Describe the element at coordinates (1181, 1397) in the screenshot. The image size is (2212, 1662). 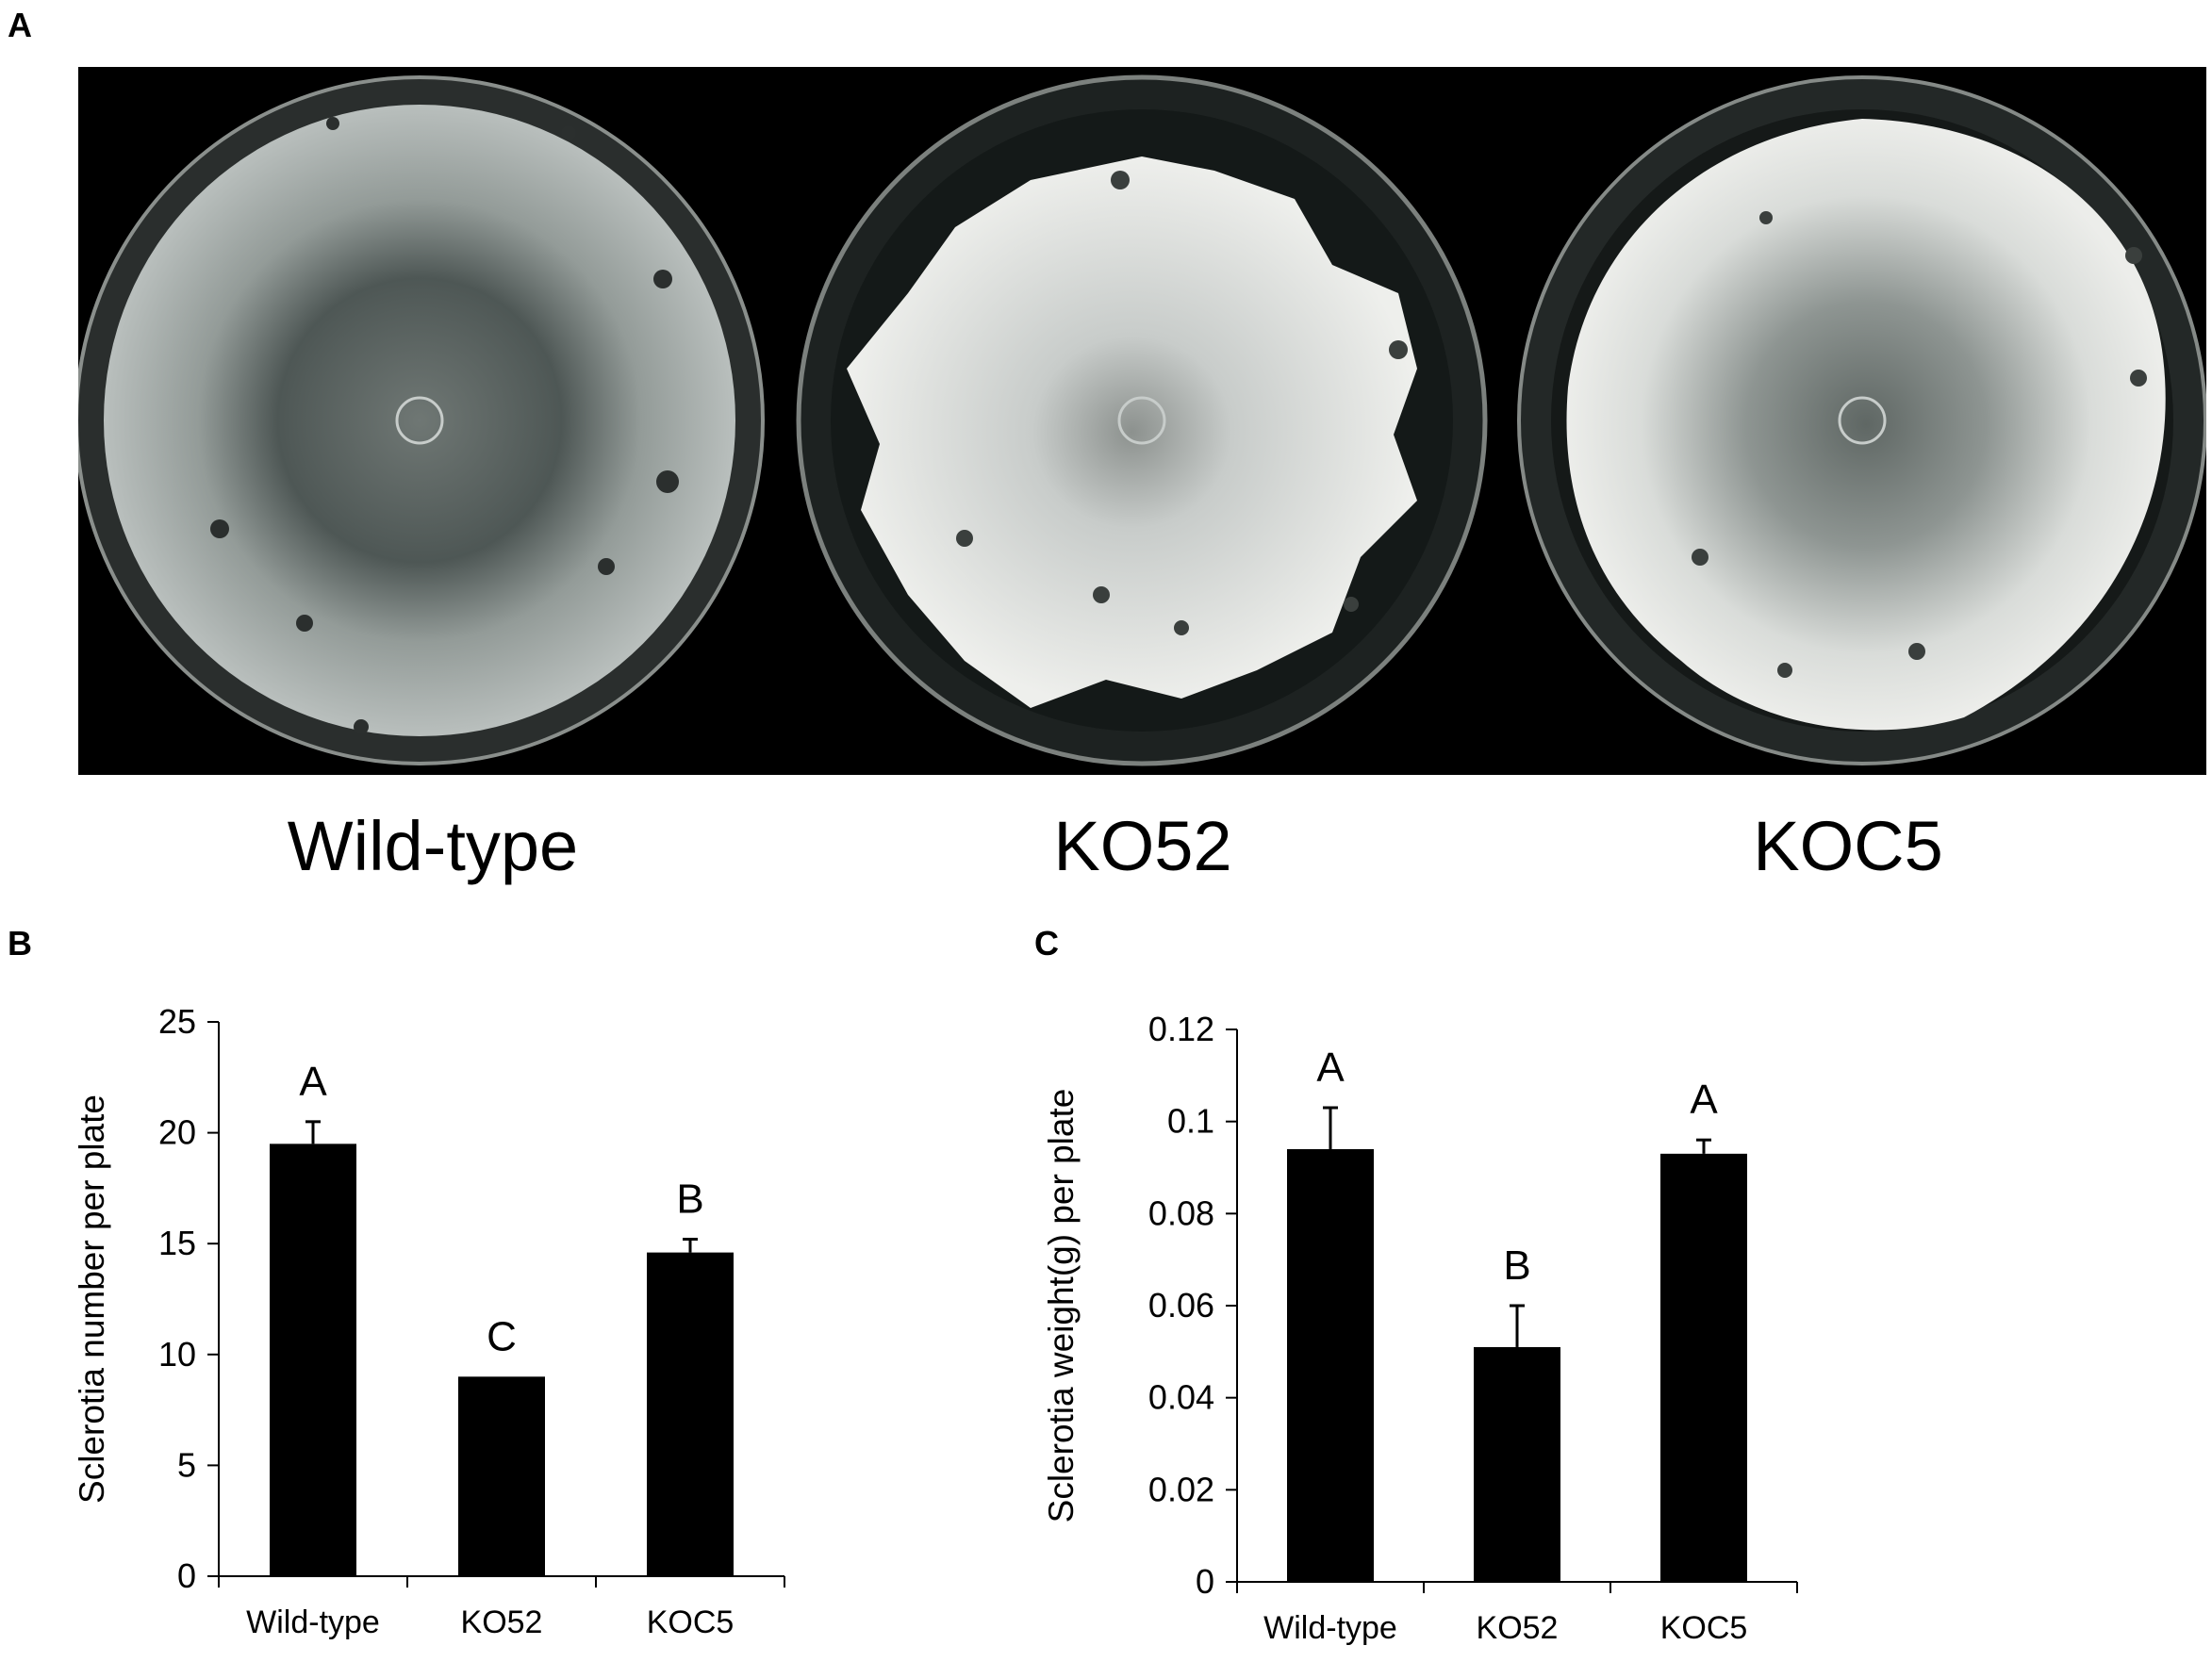
I see `y-tick-label: 0.04` at that location.